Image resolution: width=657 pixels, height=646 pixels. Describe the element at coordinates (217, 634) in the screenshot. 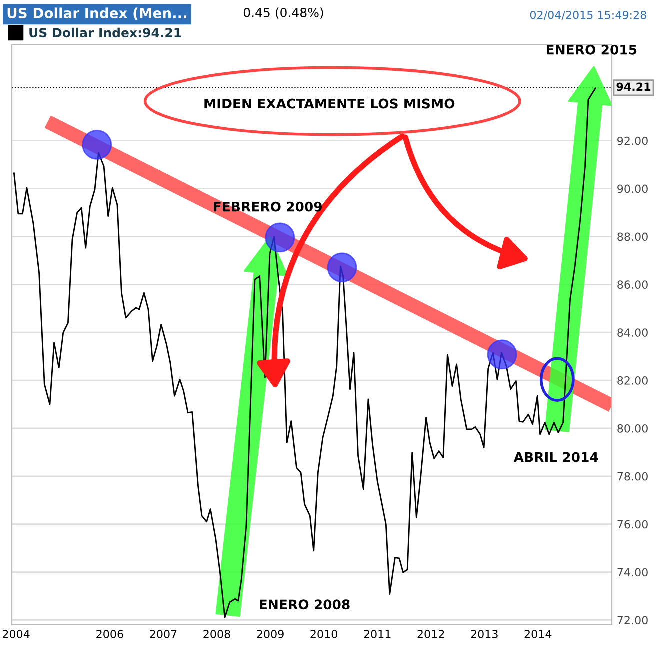

I see `x-tick-label: 2008` at that location.